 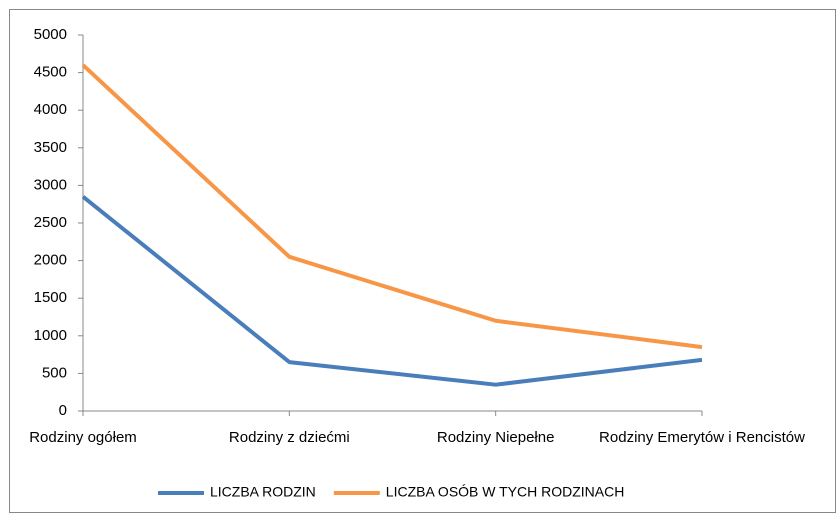 What do you see at coordinates (50, 34) in the screenshot?
I see `y-tick-label: 5000` at bounding box center [50, 34].